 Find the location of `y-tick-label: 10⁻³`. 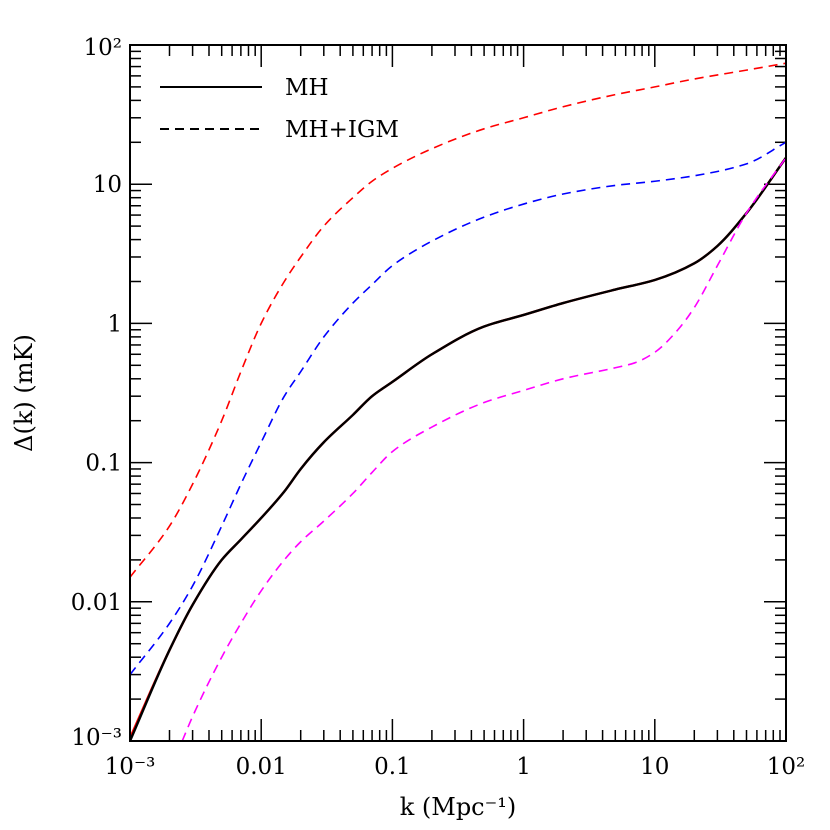

y-tick-label: 10⁻³ is located at coordinates (96, 738).